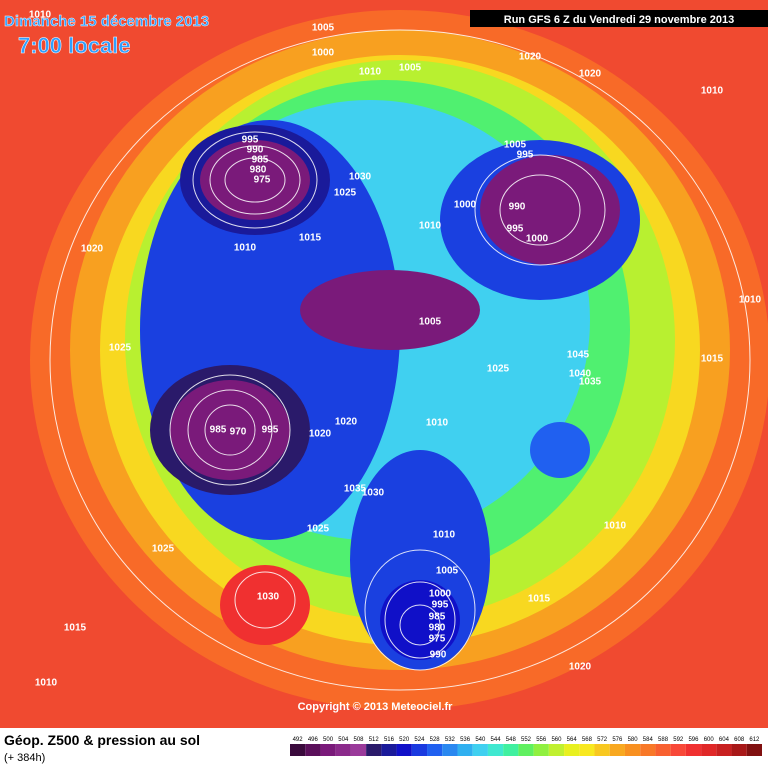  I want to click on colorbar-label: 512, so click(374, 740).